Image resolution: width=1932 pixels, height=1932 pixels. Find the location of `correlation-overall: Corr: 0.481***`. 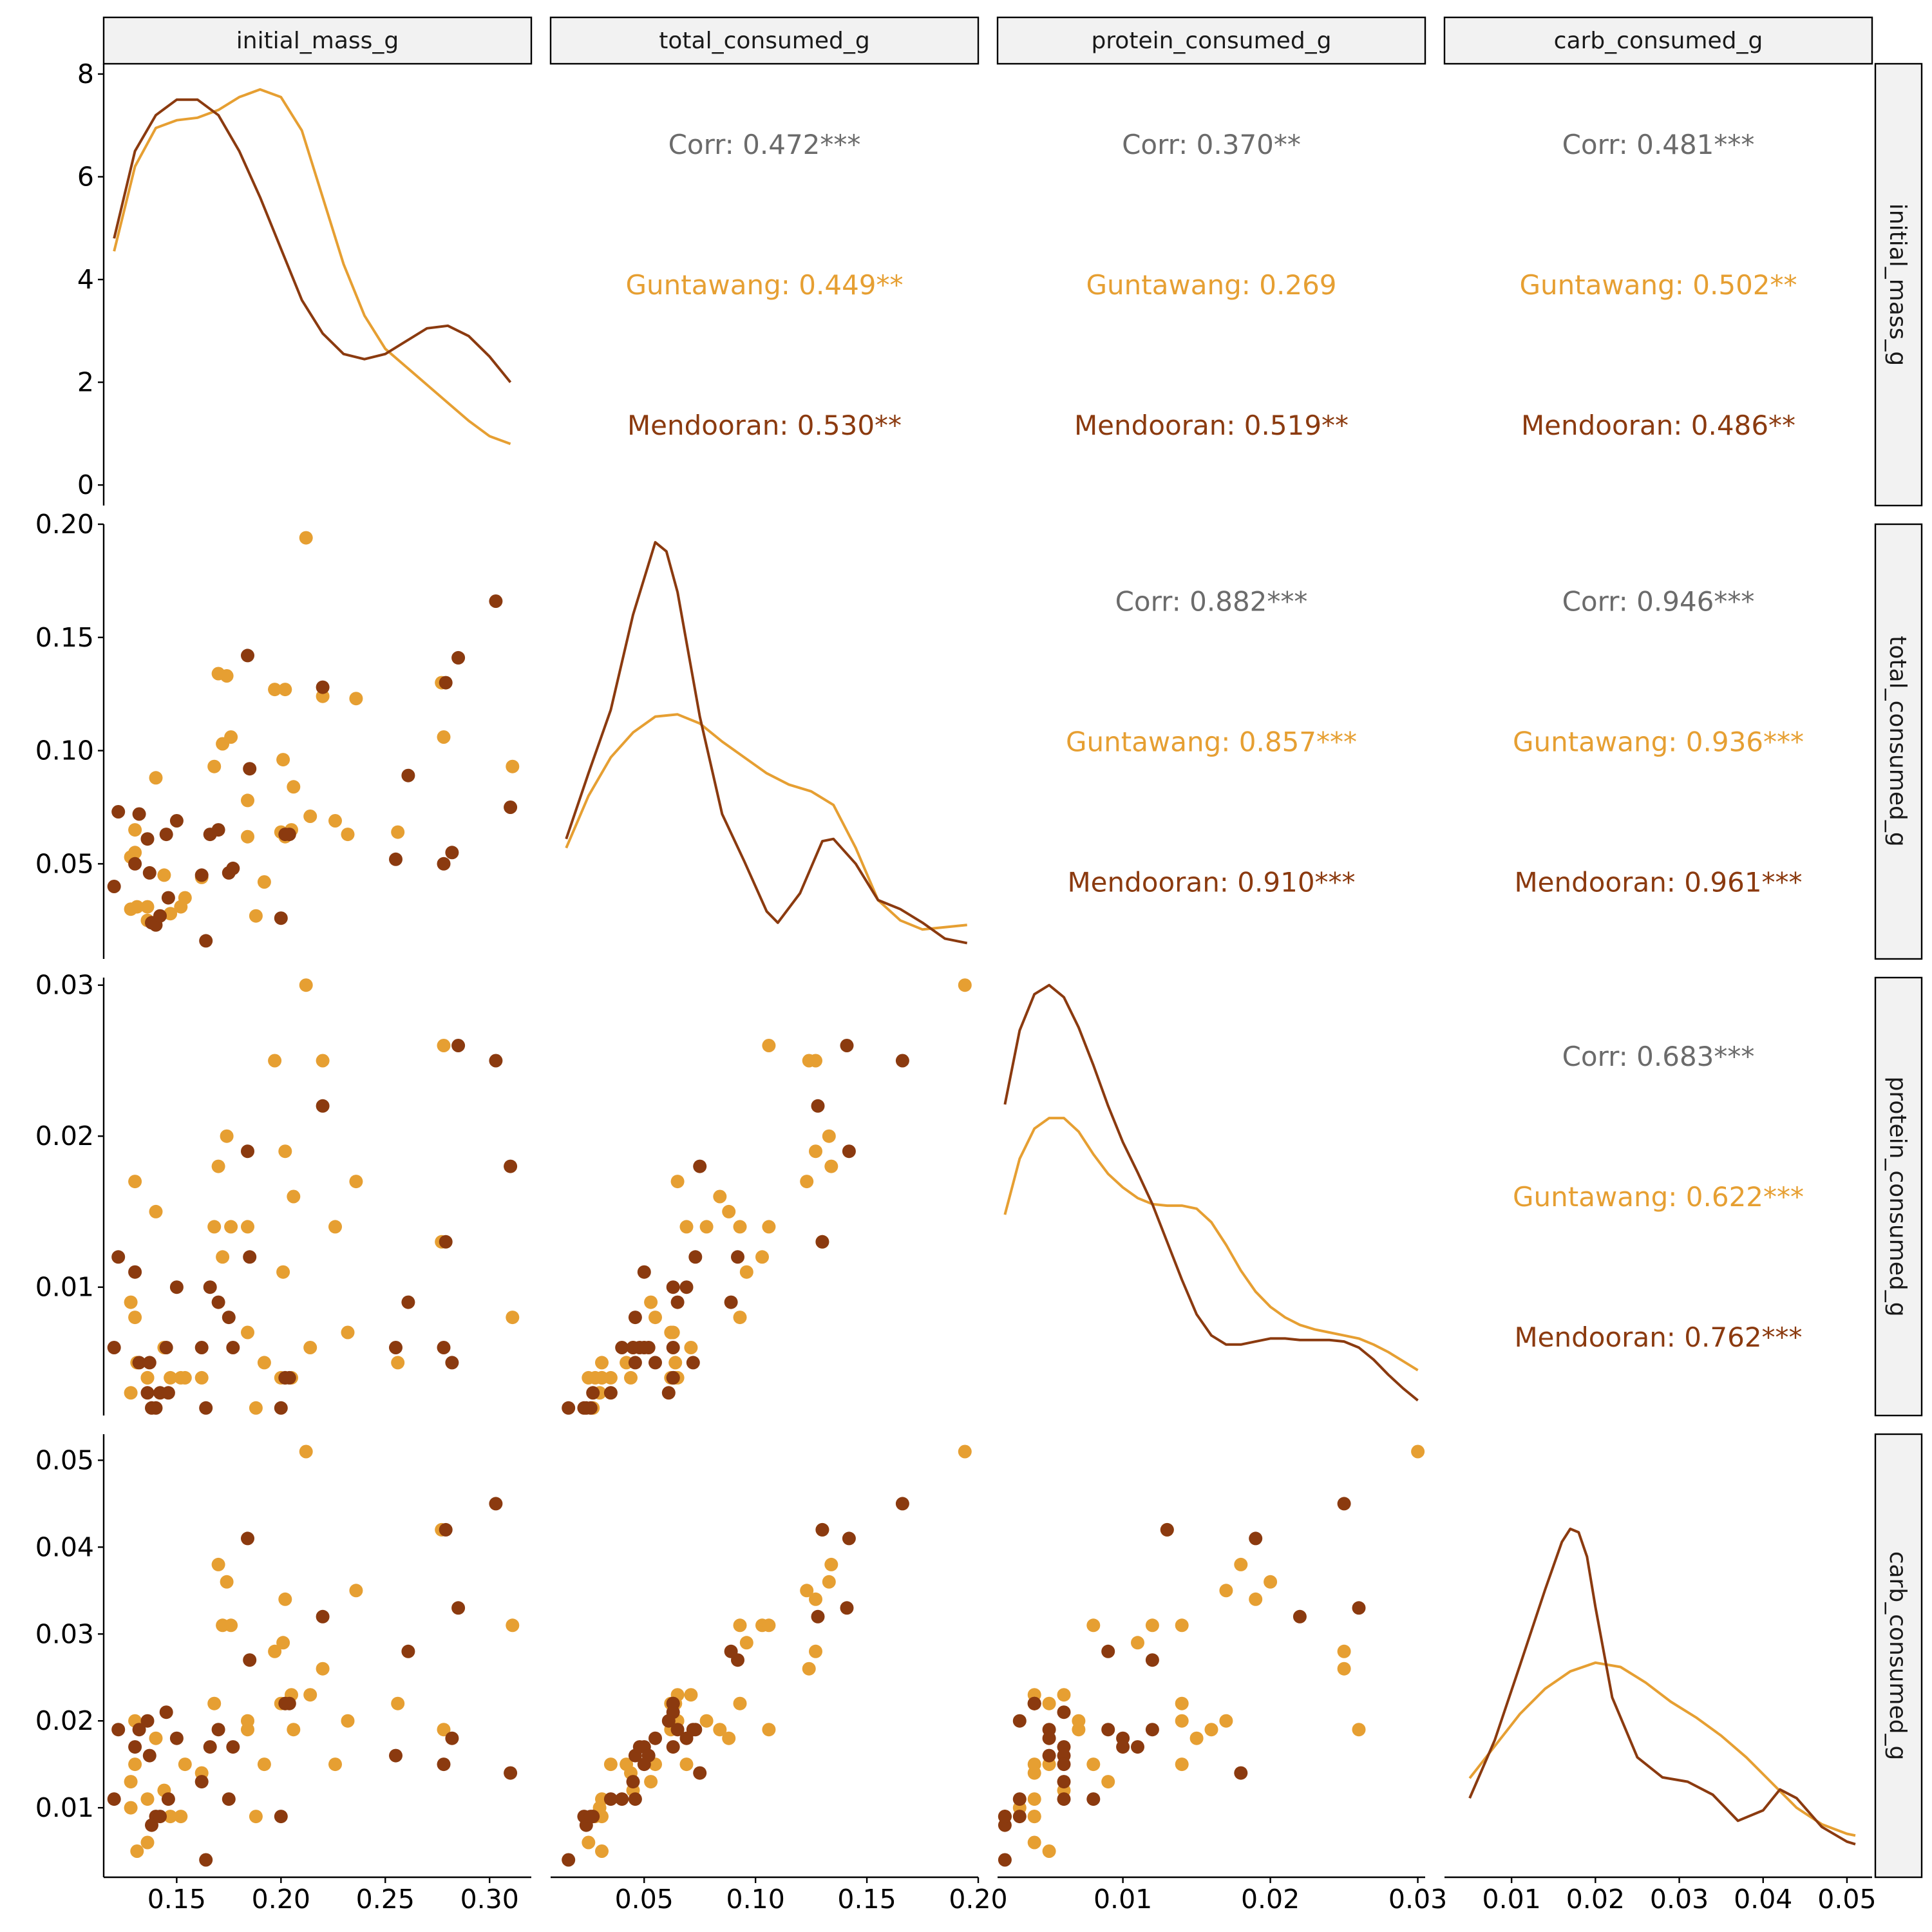

correlation-overall: Corr: 0.481*** is located at coordinates (1659, 144).